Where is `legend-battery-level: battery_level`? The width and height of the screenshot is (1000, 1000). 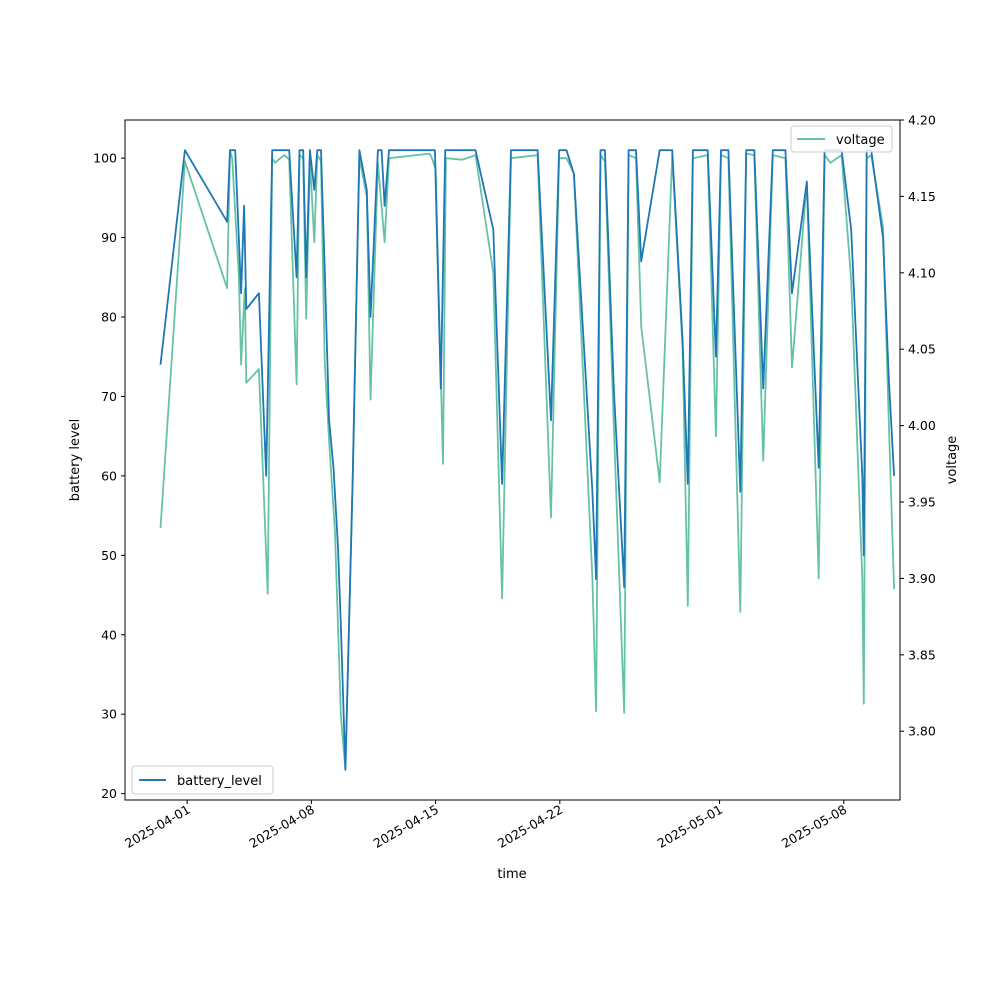 legend-battery-level: battery_level is located at coordinates (202, 780).